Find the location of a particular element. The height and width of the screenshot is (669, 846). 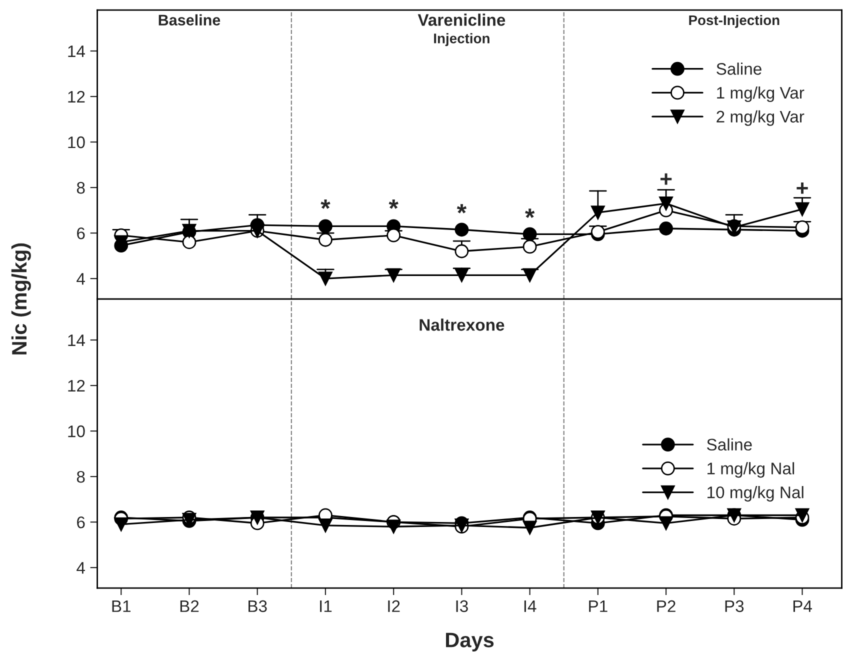

legend-label: 1 mg/kg Nal is located at coordinates (751, 470).